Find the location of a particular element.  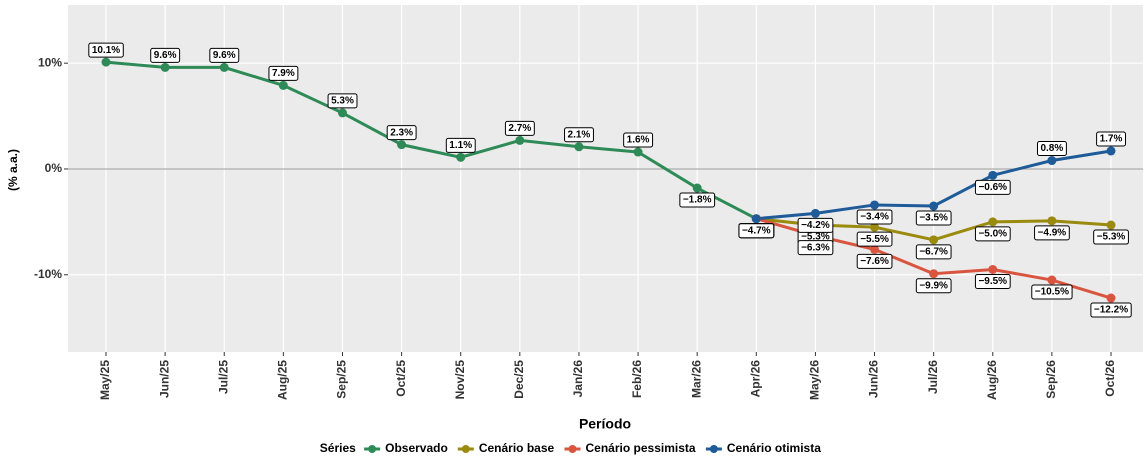

value-label-text: −5.3% is located at coordinates (815, 237).